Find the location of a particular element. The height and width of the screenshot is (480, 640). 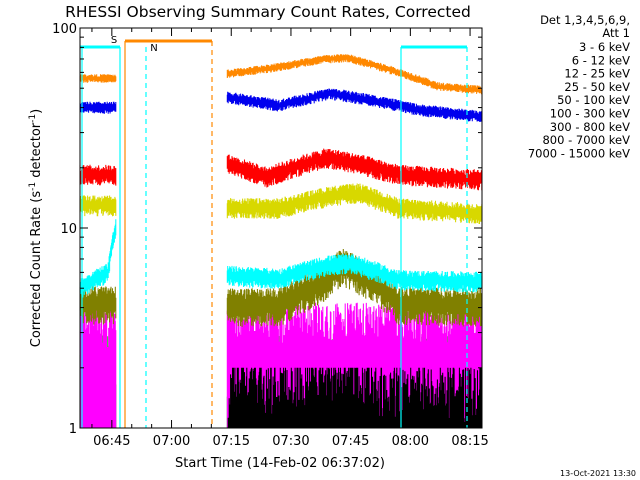

y-axis-label-exp2: -1 is located at coordinates (33, 118).